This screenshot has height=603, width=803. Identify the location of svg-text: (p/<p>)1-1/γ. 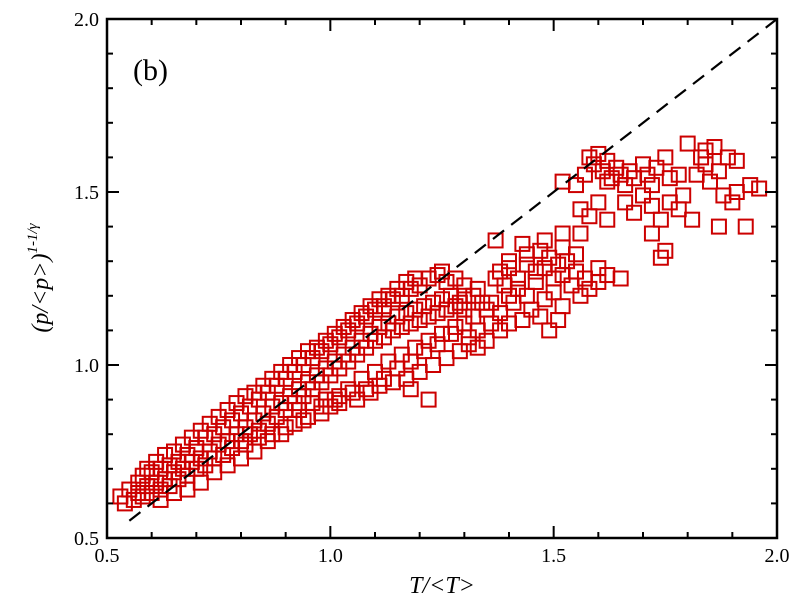
(39, 277).